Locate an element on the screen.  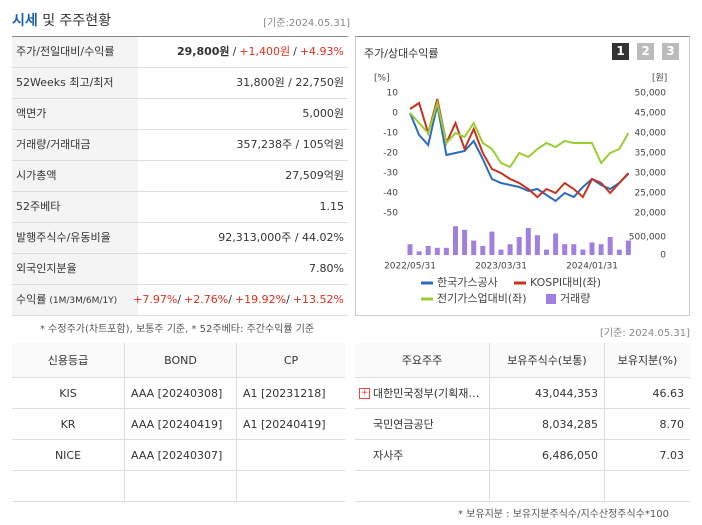
title-rest: 및 주주현황 is located at coordinates (77, 21).